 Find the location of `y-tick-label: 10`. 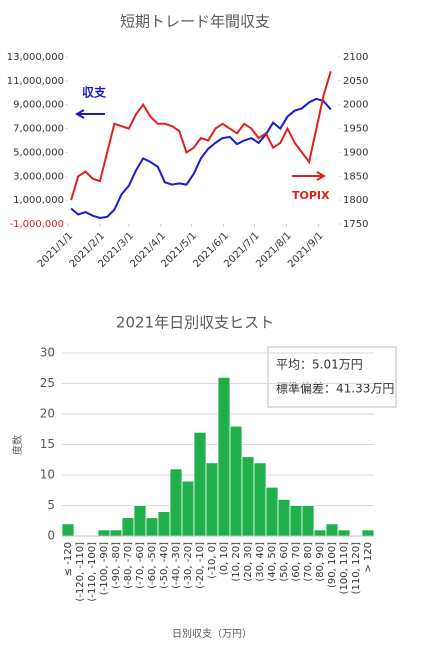

y-tick-label: 10 is located at coordinates (47, 475).